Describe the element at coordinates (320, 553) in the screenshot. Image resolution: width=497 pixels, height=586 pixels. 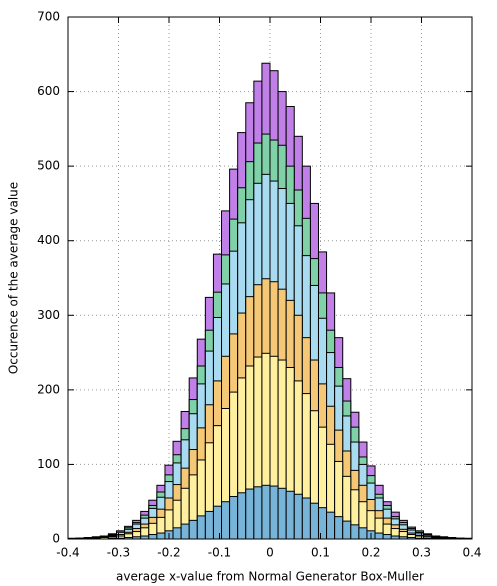
I see `x-tick-label: 0.1` at that location.